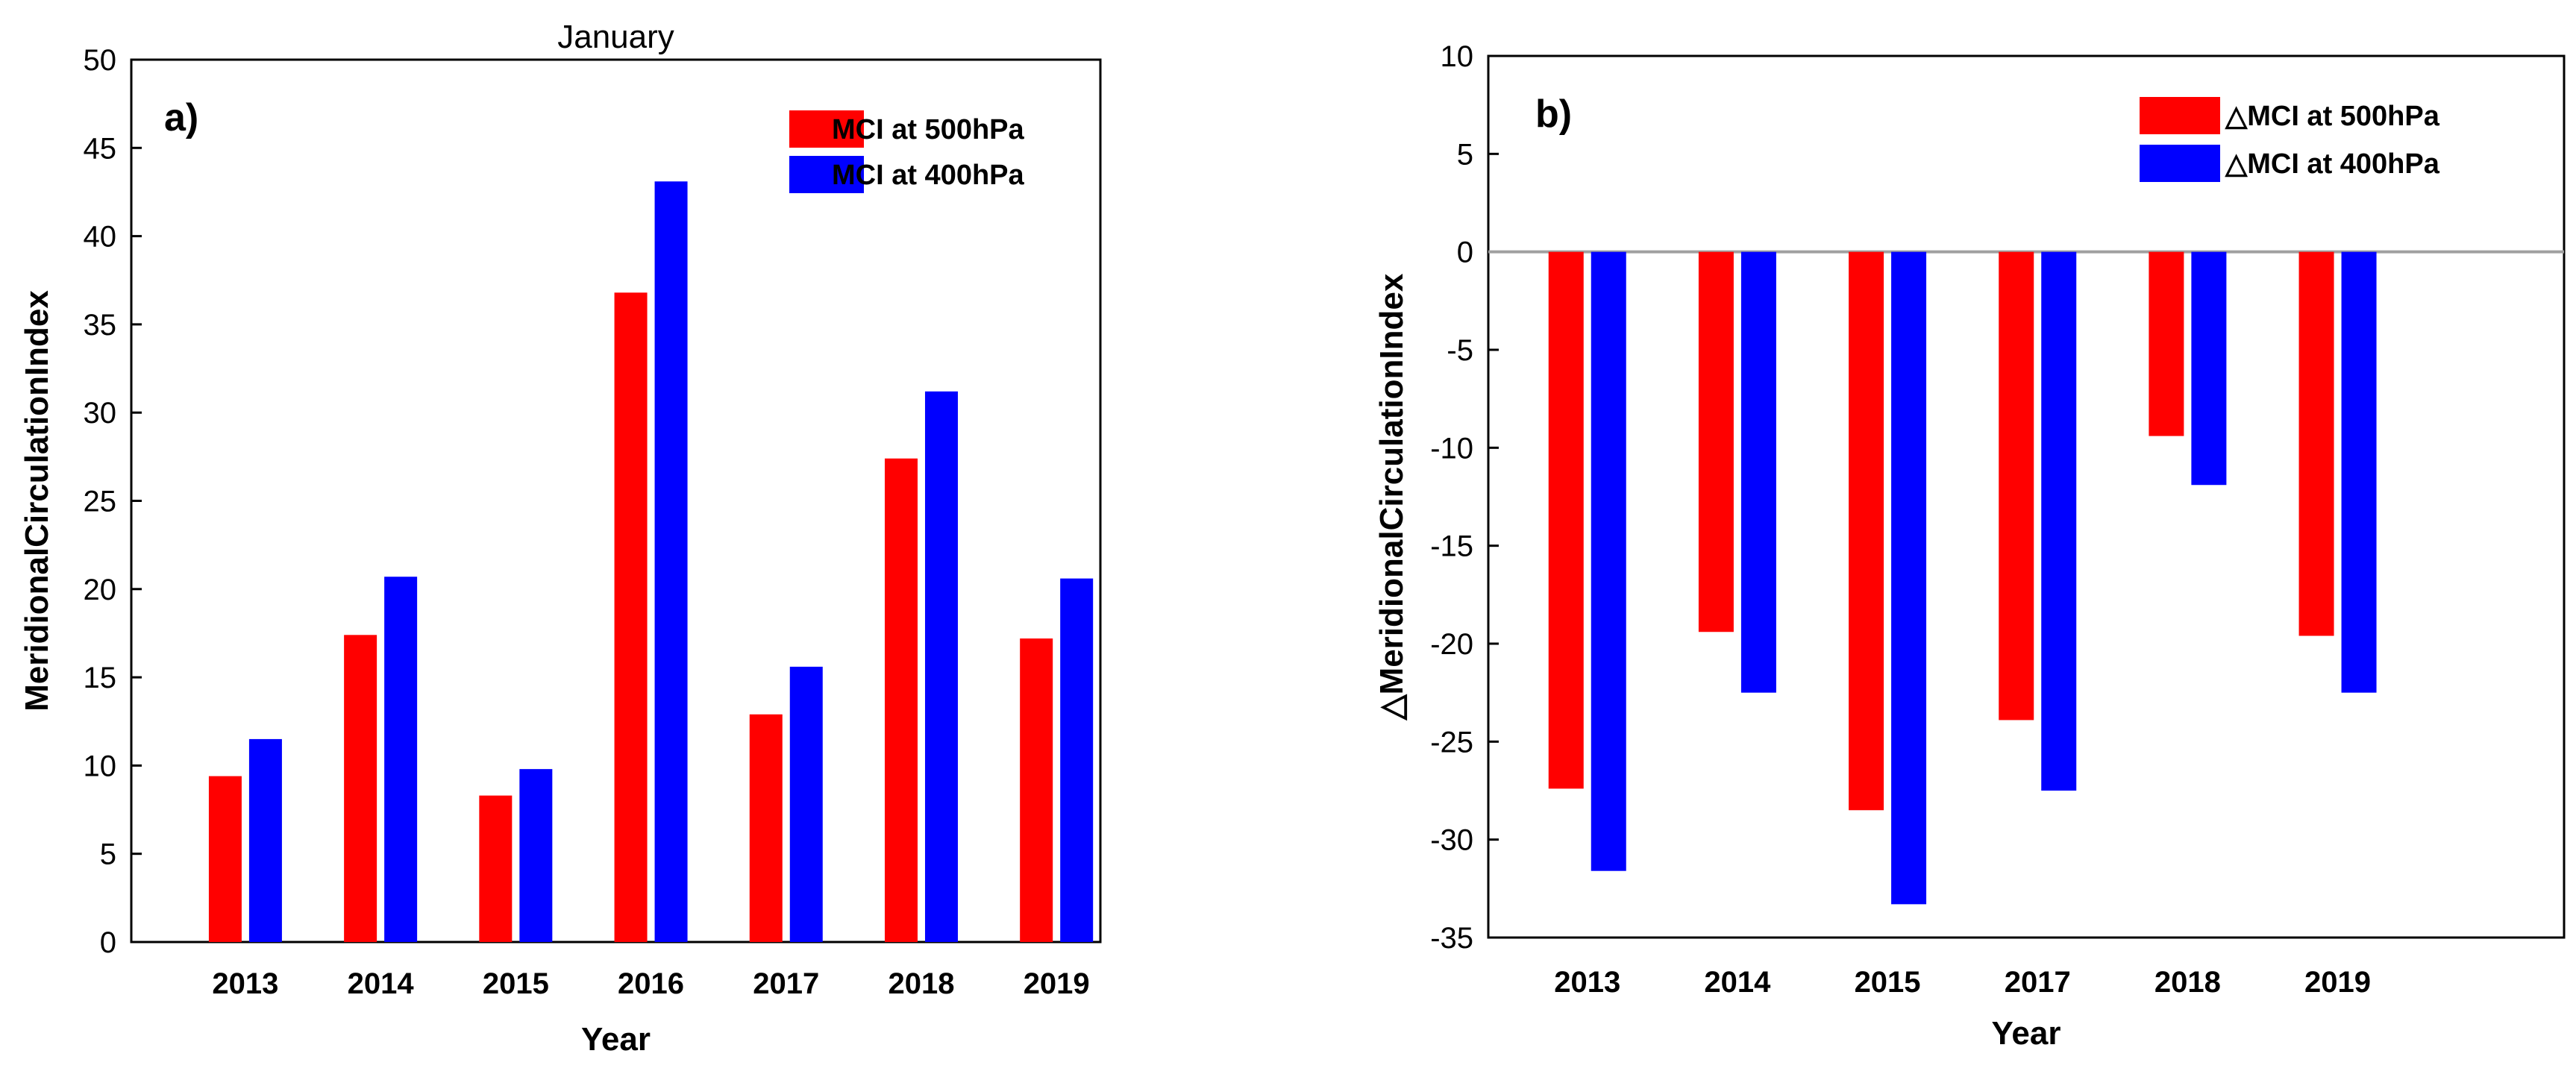 Image resolution: width=2576 pixels, height=1080 pixels. I want to click on y-tick-label: 15, so click(101, 678).